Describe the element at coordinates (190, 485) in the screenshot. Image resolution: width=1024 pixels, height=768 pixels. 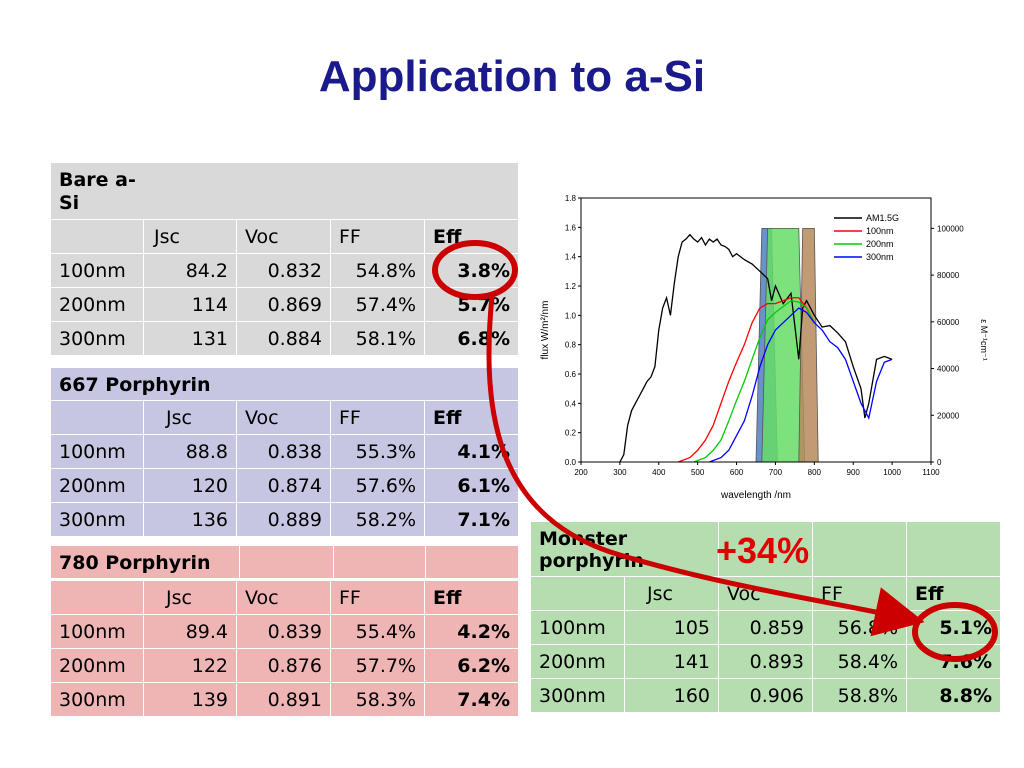
I see `jsc-cell: 120` at that location.